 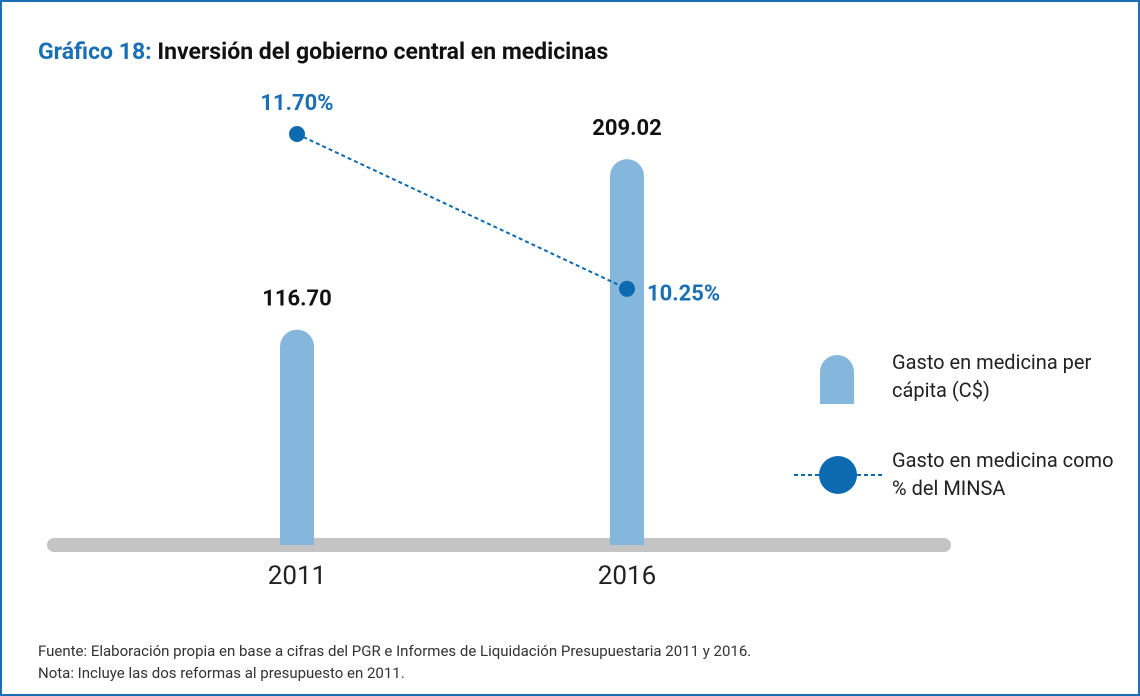 I want to click on line, so click(x=462, y=211).